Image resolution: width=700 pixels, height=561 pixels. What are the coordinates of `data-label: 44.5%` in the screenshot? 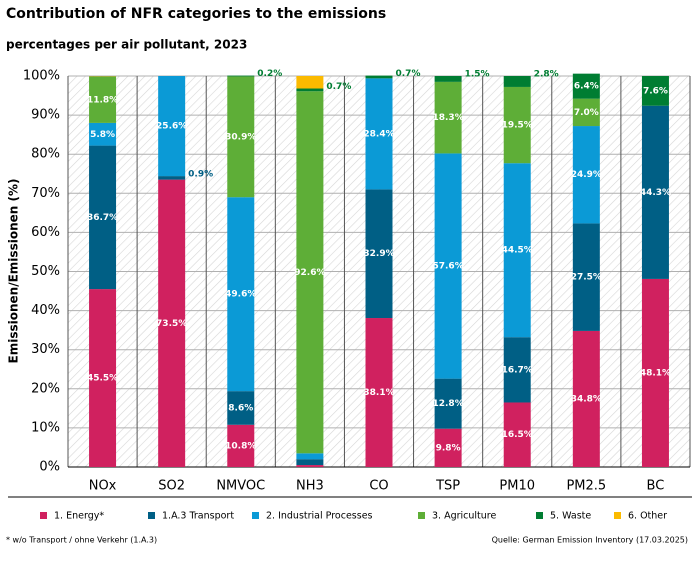 It's located at (517, 251).